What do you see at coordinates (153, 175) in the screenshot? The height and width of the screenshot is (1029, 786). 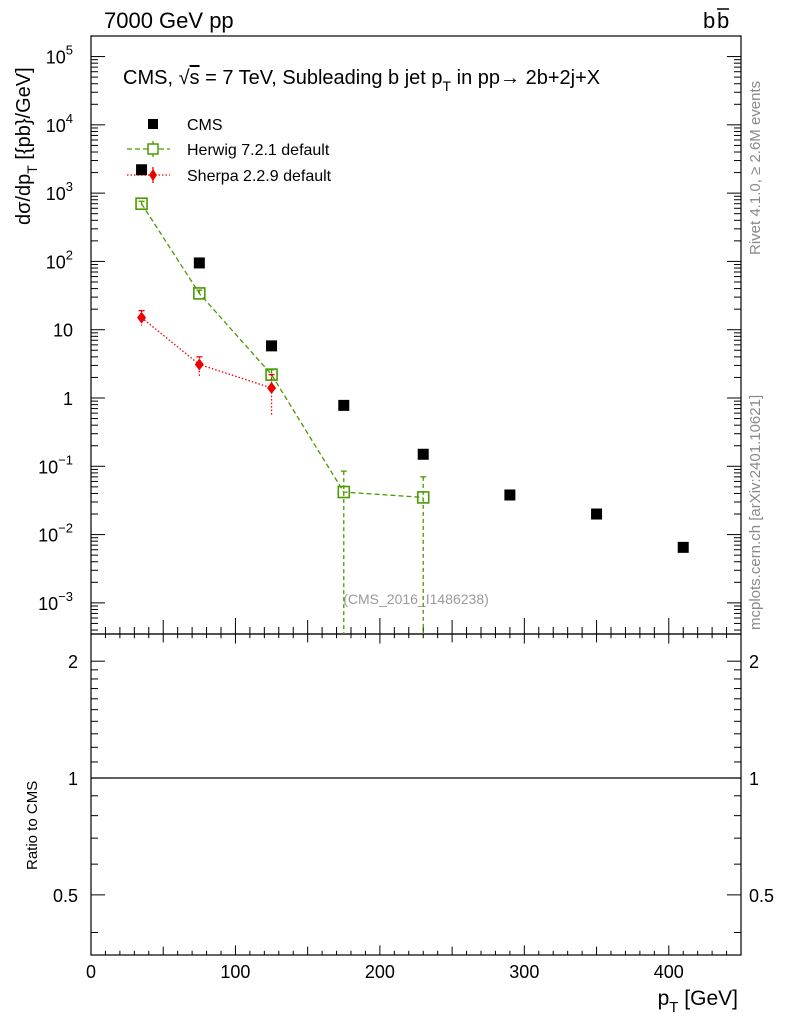 I see `legend-marker-sherpa` at bounding box center [153, 175].